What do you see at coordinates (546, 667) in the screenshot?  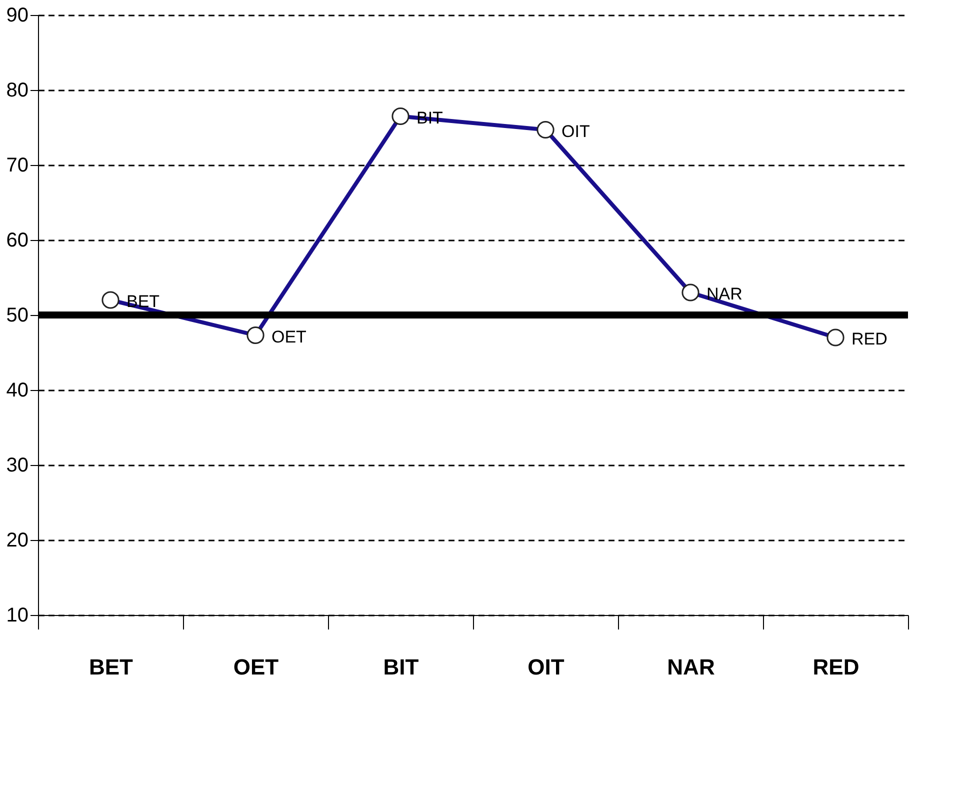 I see `x-tick-label: OIT` at bounding box center [546, 667].